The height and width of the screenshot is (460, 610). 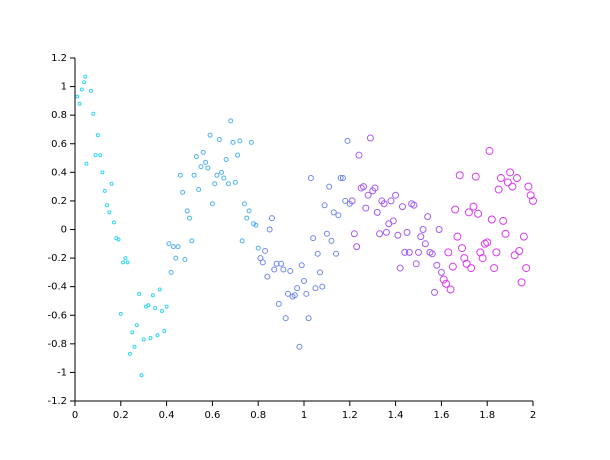 I want to click on y-tick-label: -0.8, so click(x=57, y=344).